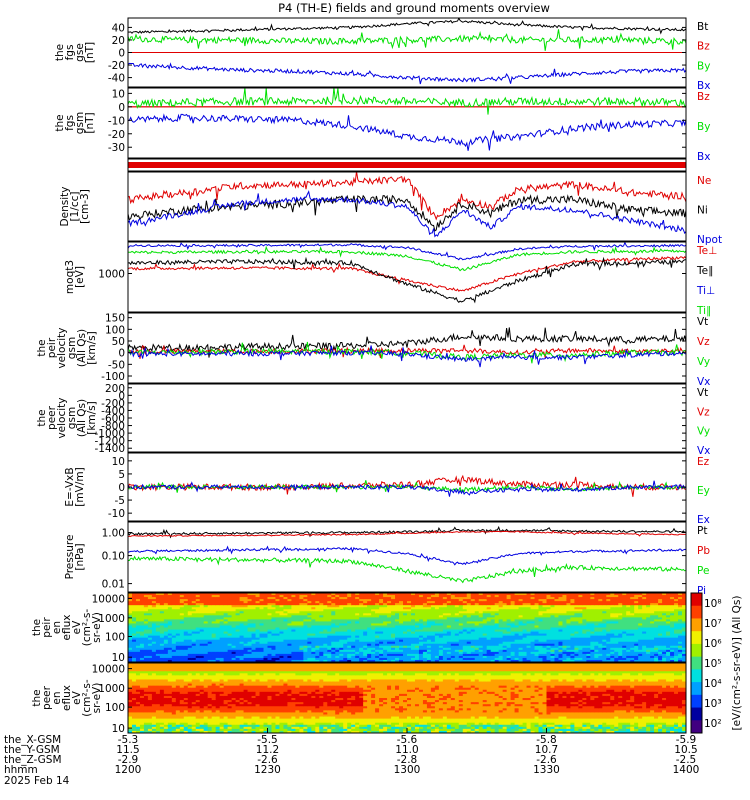  What do you see at coordinates (737, 663) in the screenshot?
I see `colorbar-label: [eV/(cm²-s-sr-eV)] (All Qs)` at bounding box center [737, 663].